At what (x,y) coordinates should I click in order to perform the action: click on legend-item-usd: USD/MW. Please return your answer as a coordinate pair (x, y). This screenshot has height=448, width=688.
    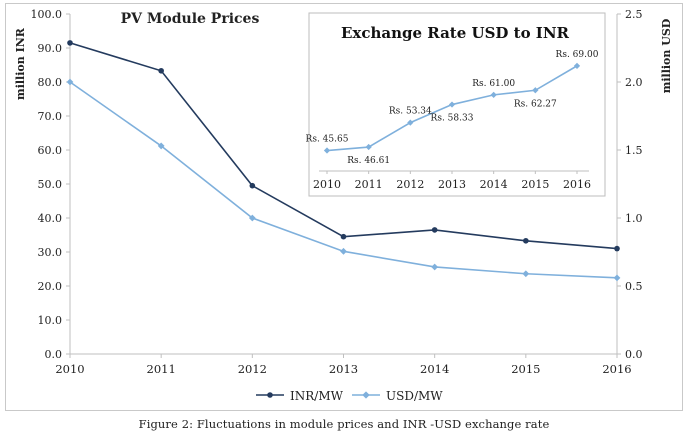
    Looking at the image, I should click on (397, 396).